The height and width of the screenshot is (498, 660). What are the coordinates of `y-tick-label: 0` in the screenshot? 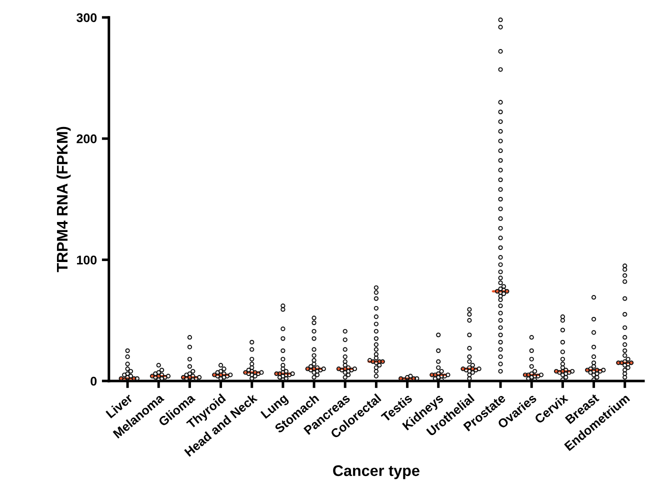 It's located at (93, 381).